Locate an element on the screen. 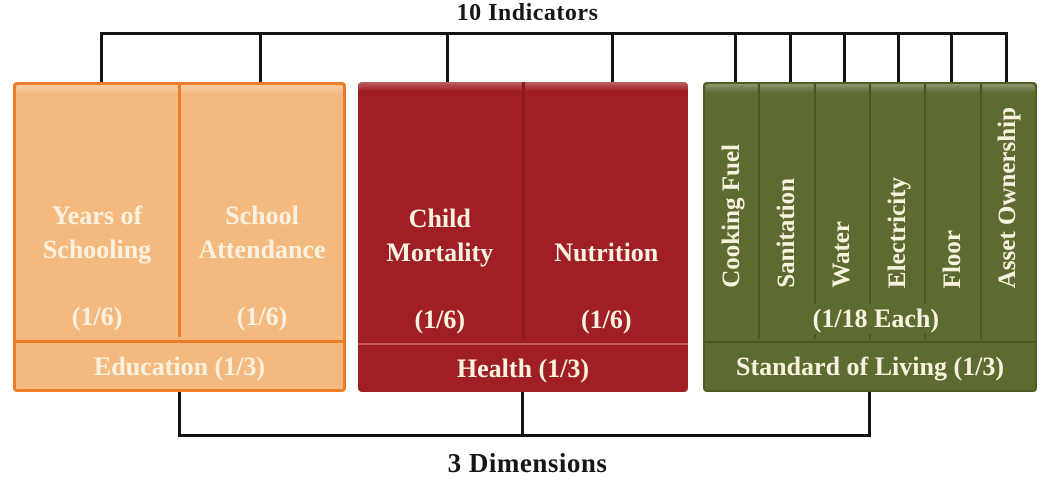 This screenshot has width=1055, height=489. indicator-years-of-schooling: Years of Schooling (1/6) is located at coordinates (98, 211).